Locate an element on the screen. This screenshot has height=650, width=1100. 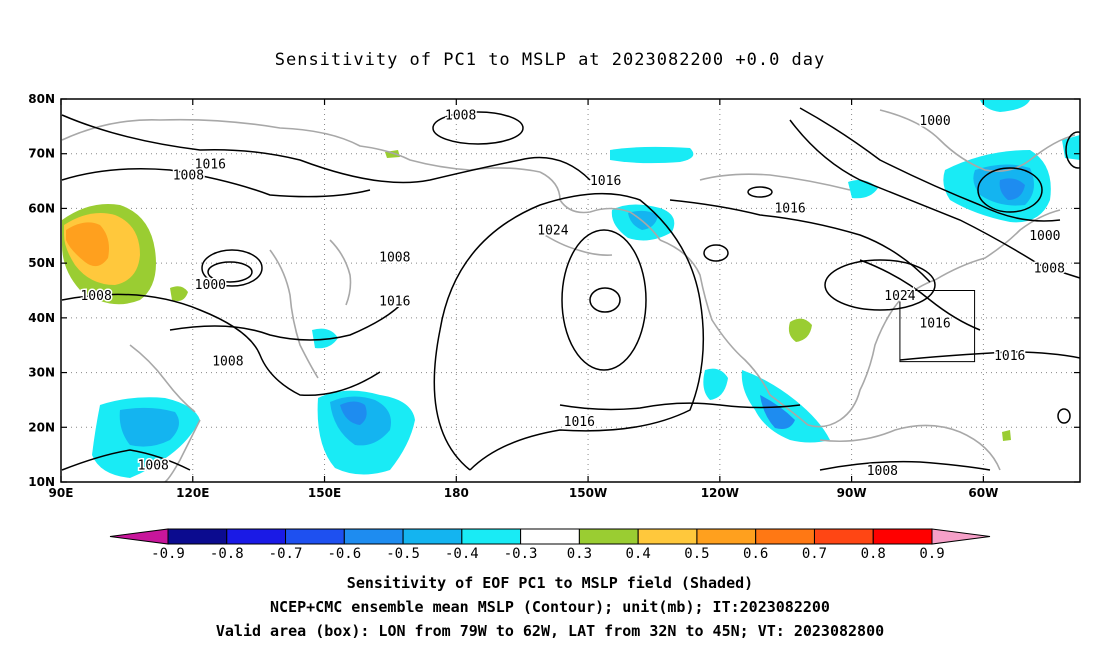
contour-1008-scs is located at coordinates (126, 460).